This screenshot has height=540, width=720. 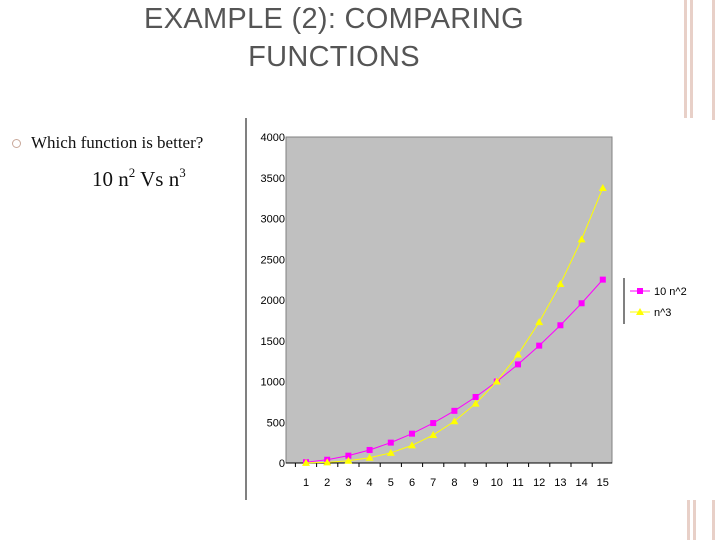 What do you see at coordinates (273, 342) in the screenshot?
I see `y-tick-label: 1500` at bounding box center [273, 342].